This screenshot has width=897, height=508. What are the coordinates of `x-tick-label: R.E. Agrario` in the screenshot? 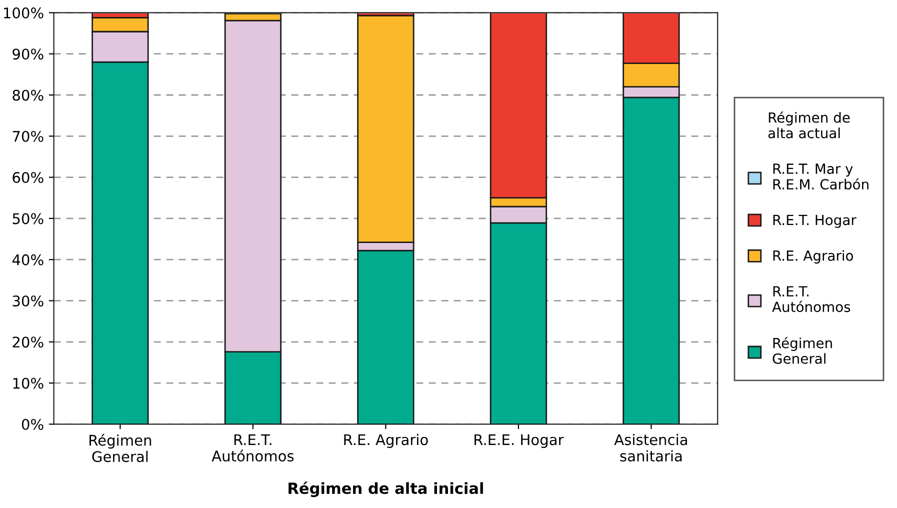 It's located at (386, 441).